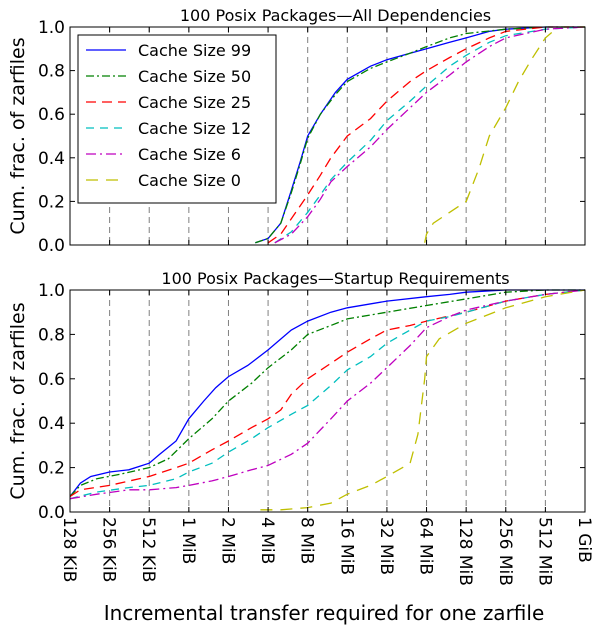  I want to click on x-tick-label: 128 KiB, so click(69, 549).